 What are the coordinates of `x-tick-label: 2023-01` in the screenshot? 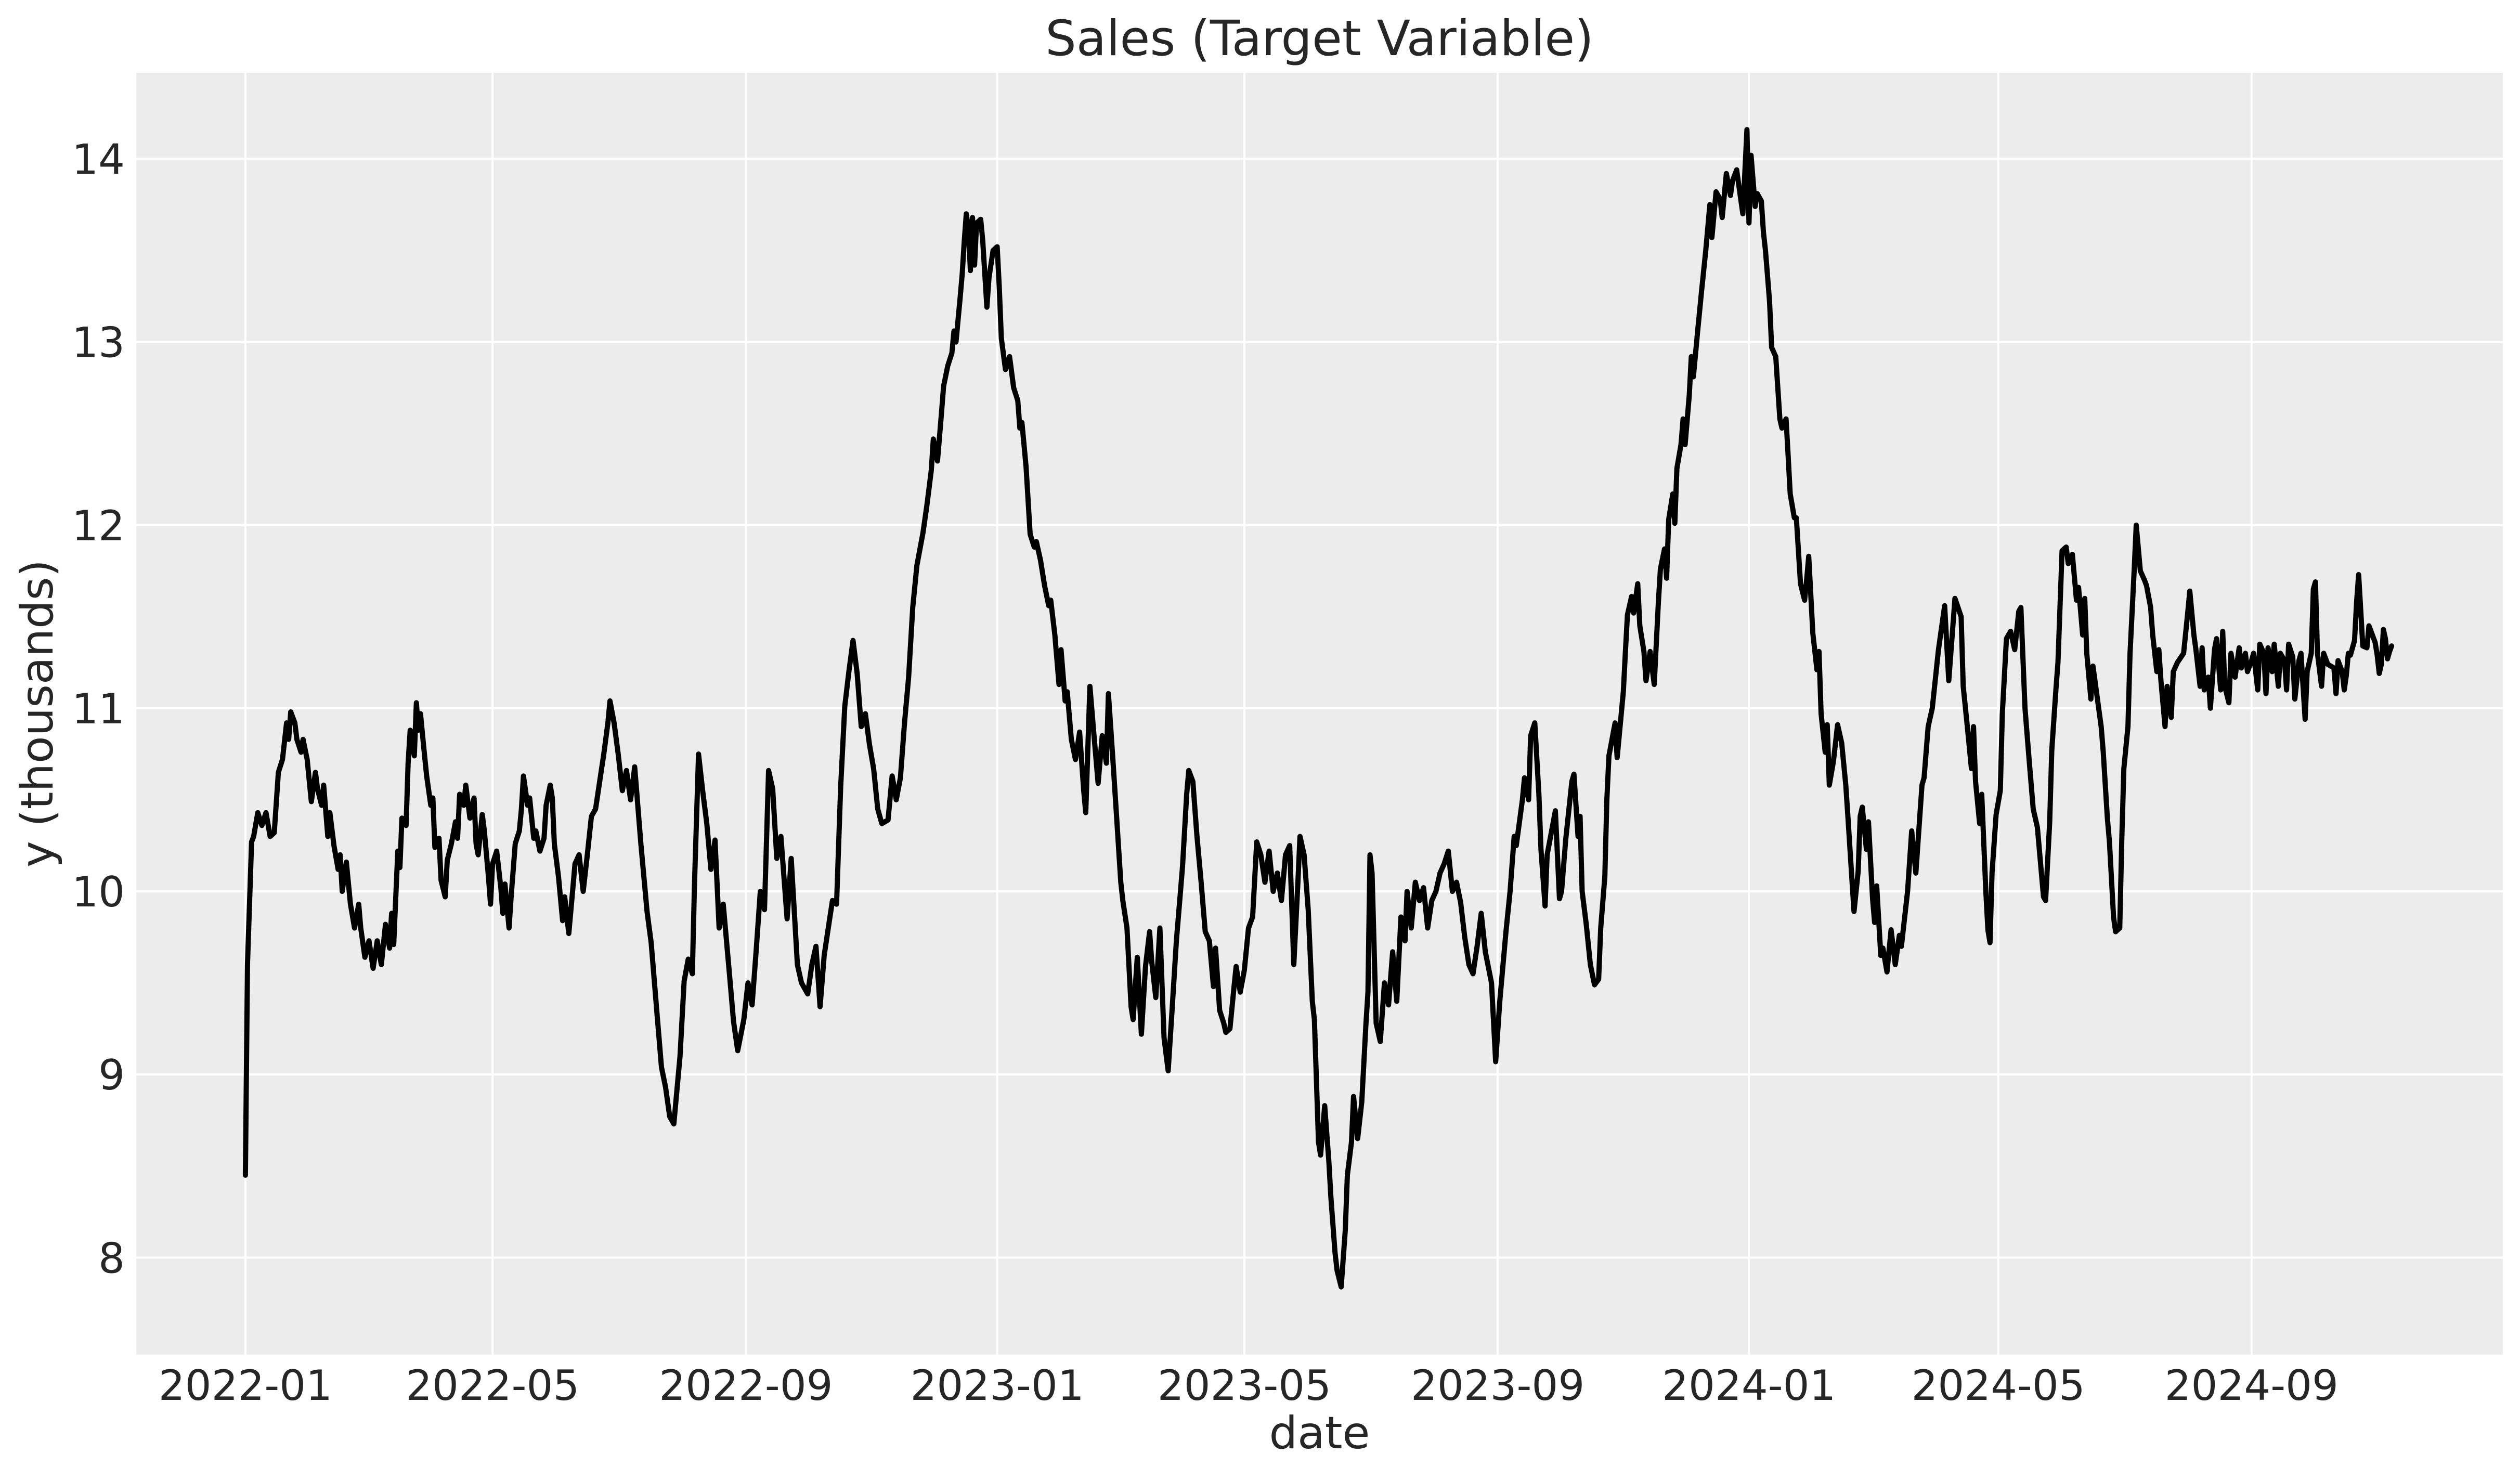 It's located at (997, 1385).